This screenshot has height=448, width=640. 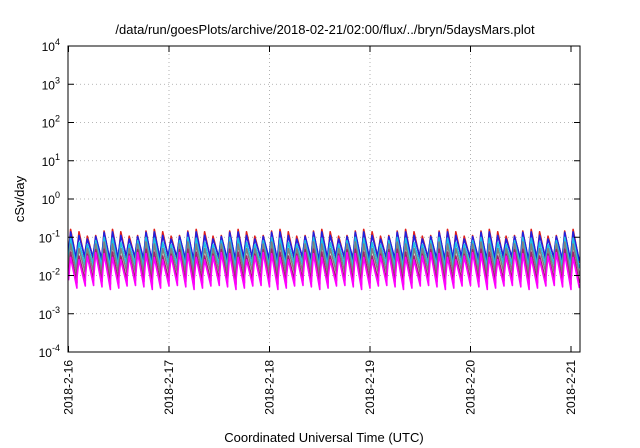 What do you see at coordinates (270, 387) in the screenshot?
I see `x-tick-label: 2018-2-18` at bounding box center [270, 387].